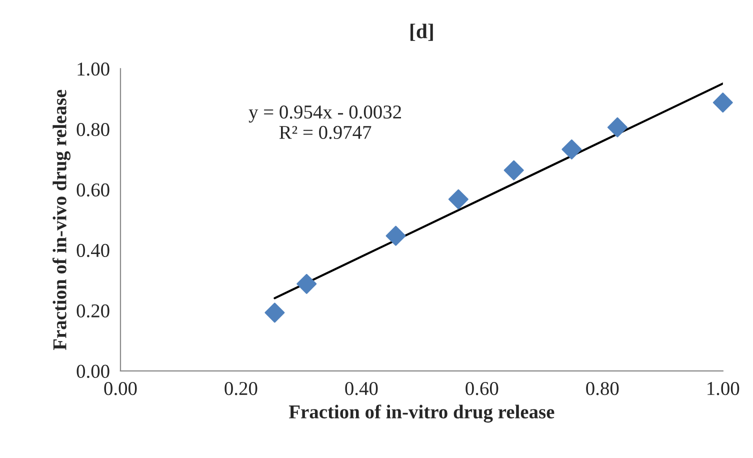 This screenshot has width=753, height=458. What do you see at coordinates (93, 251) in the screenshot?
I see `y-tick-label: 0.40` at bounding box center [93, 251].